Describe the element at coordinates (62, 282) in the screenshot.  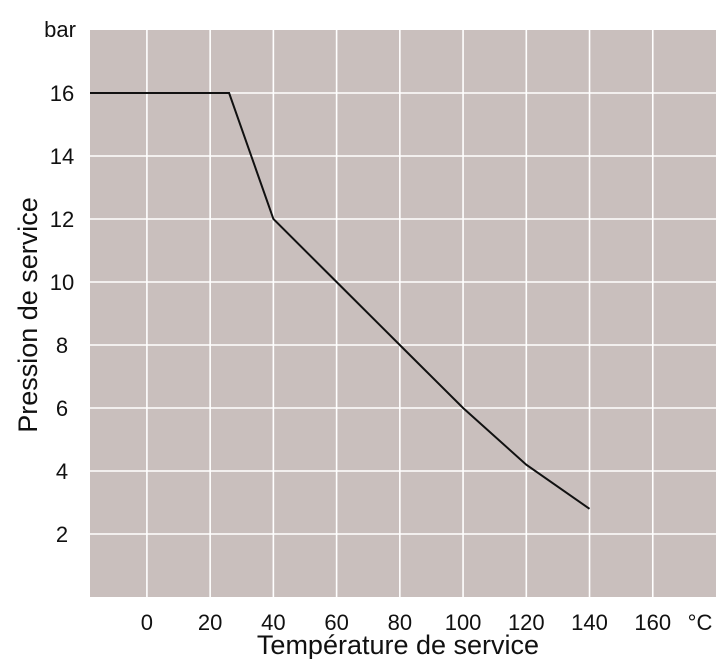
I see `y-tick-label: 10` at that location.